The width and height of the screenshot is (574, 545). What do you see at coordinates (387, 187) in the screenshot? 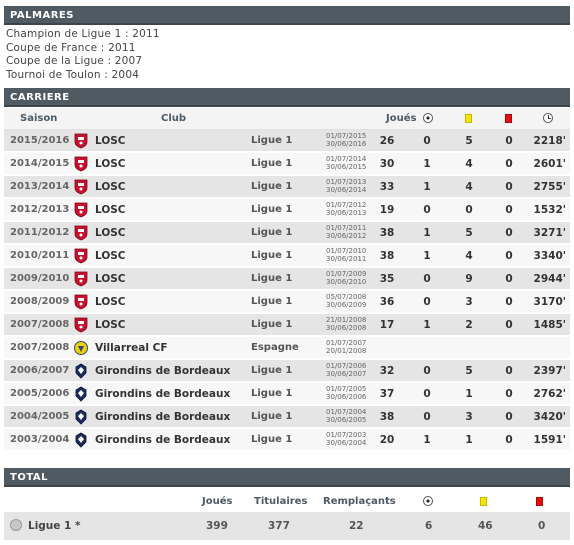
I see `played-cell: 33` at bounding box center [387, 187].